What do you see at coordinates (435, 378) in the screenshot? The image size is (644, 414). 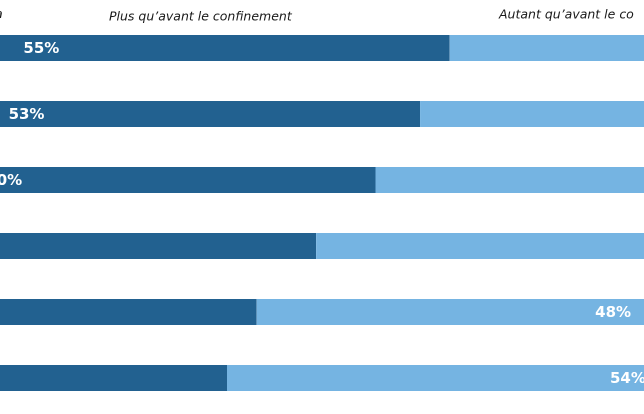 I see `bar-row6-series2` at bounding box center [435, 378].